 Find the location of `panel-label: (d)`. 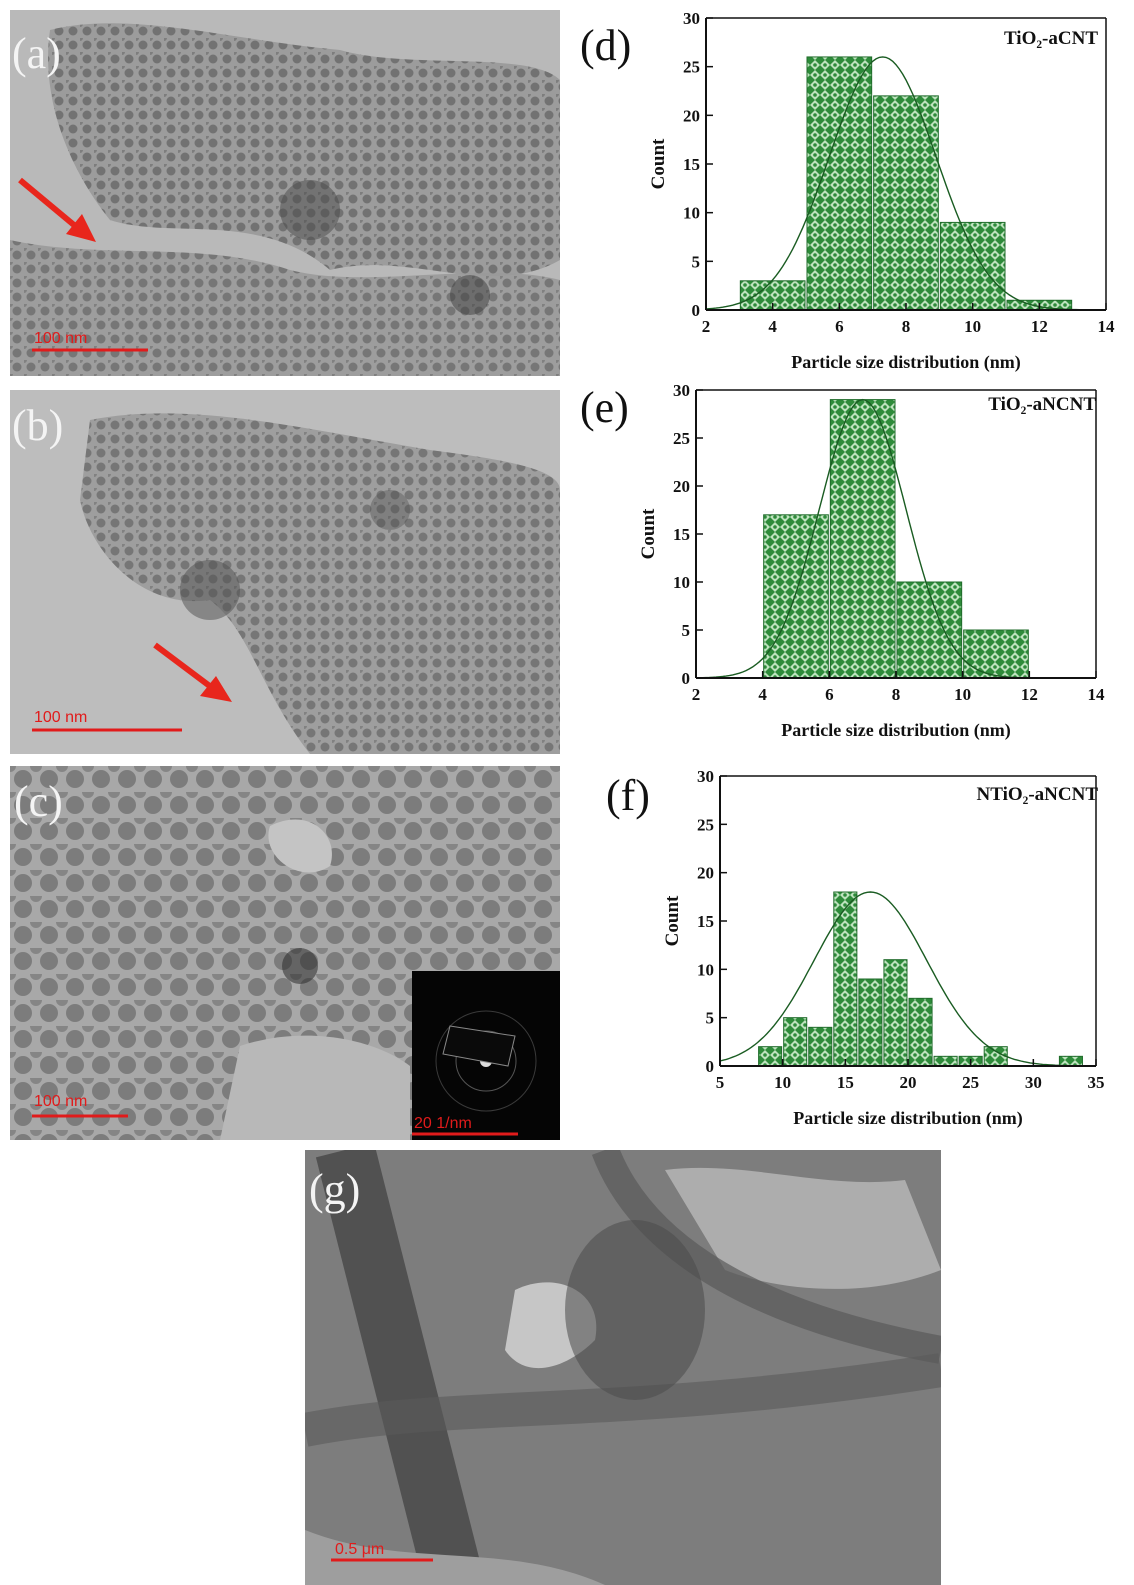

panel-label: (d) is located at coordinates (605, 45).